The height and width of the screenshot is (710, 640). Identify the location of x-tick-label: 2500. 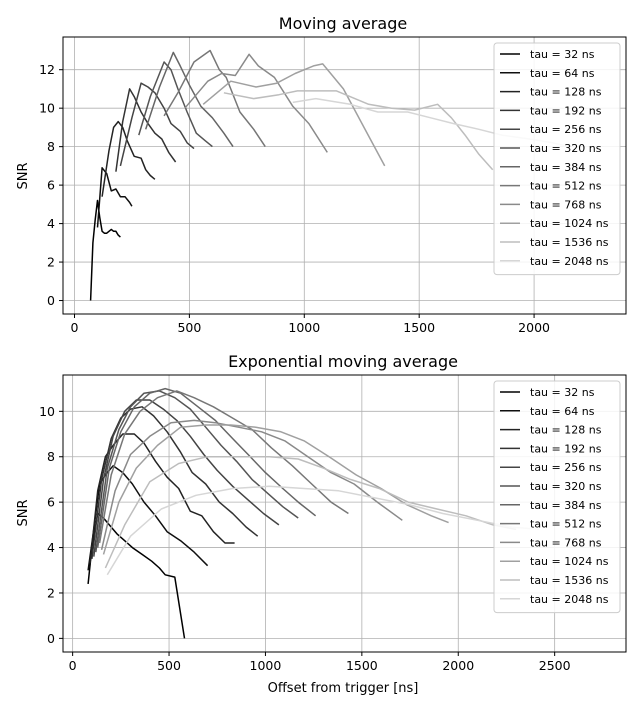
(555, 665).